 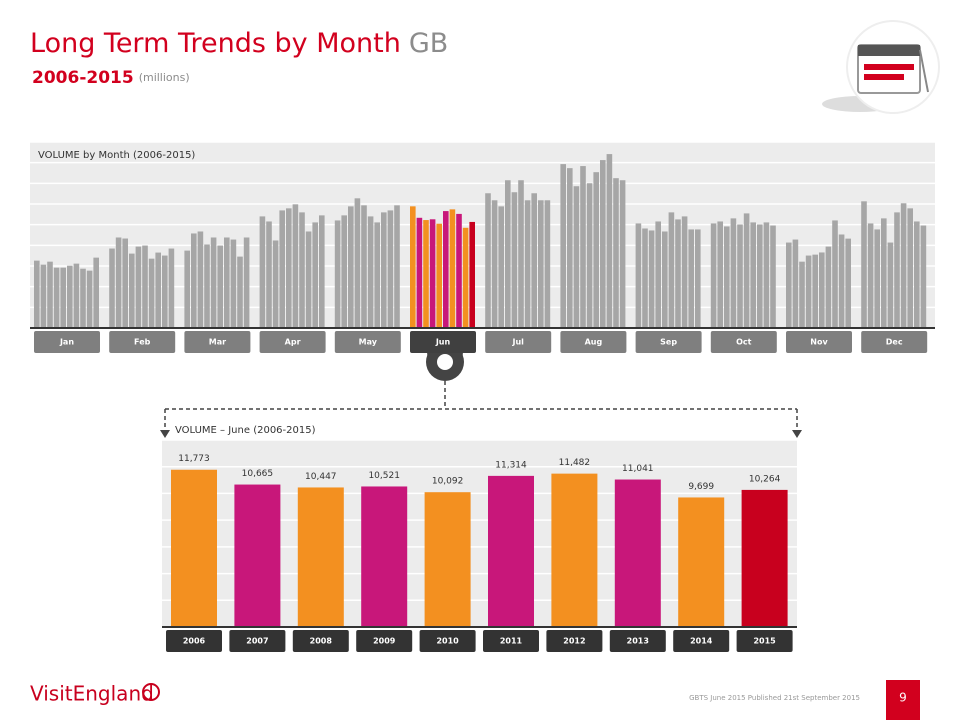 What do you see at coordinates (384, 641) in the screenshot?
I see `x-tick-label: 2009` at bounding box center [384, 641].